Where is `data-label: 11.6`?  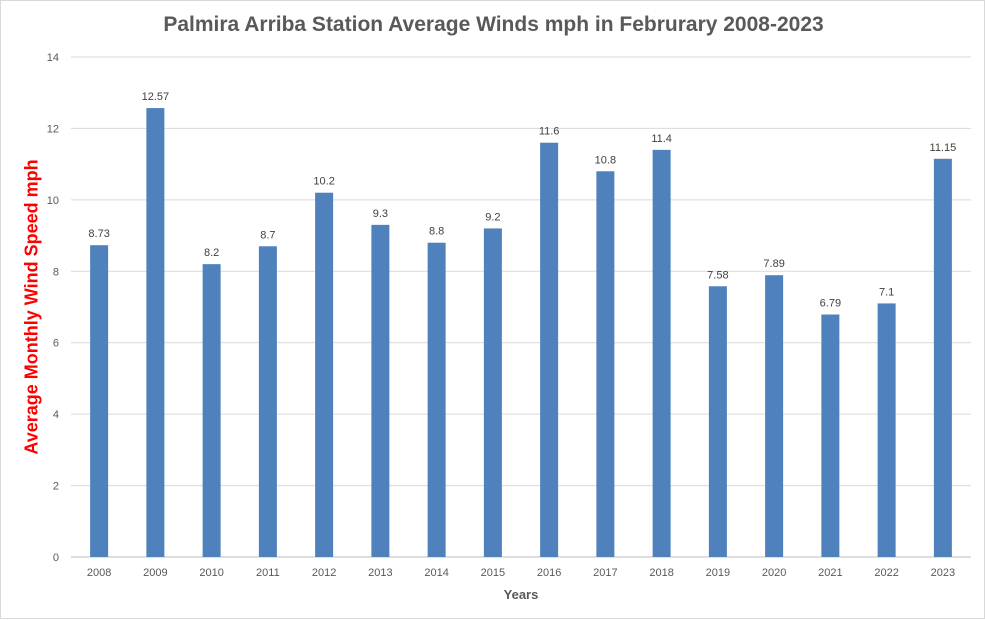
data-label: 11.6 is located at coordinates (549, 132).